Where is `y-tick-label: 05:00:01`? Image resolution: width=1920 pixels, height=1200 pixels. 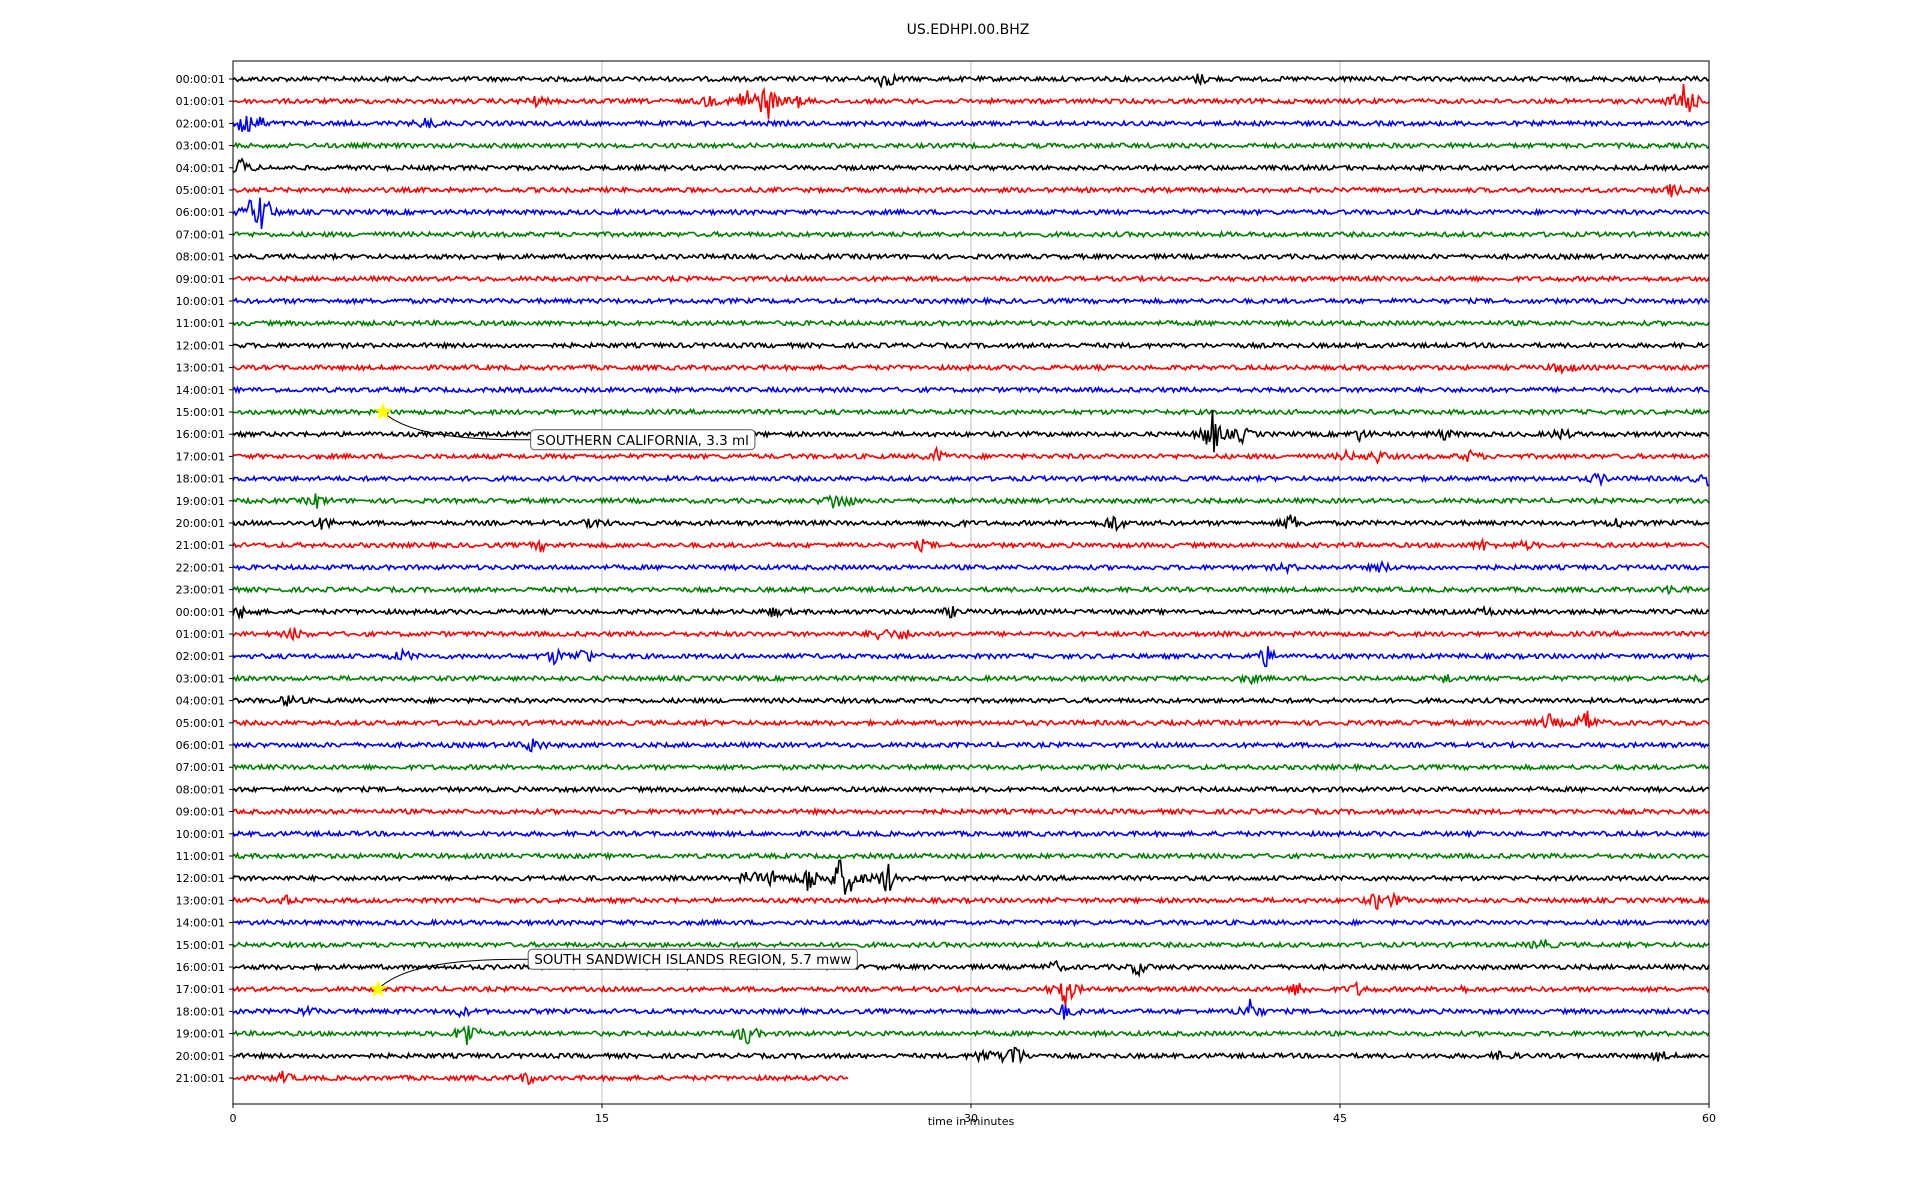 y-tick-label: 05:00:01 is located at coordinates (200, 723).